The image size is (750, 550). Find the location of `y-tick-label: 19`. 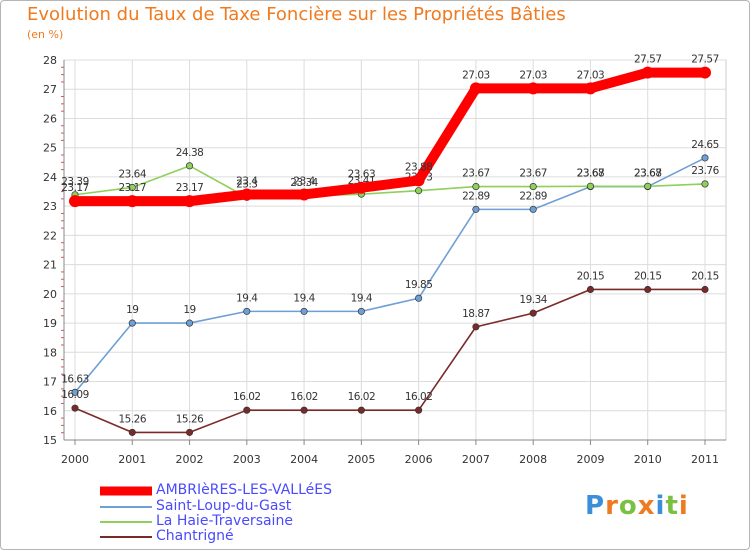

y-tick-label: 19 is located at coordinates (50, 323).